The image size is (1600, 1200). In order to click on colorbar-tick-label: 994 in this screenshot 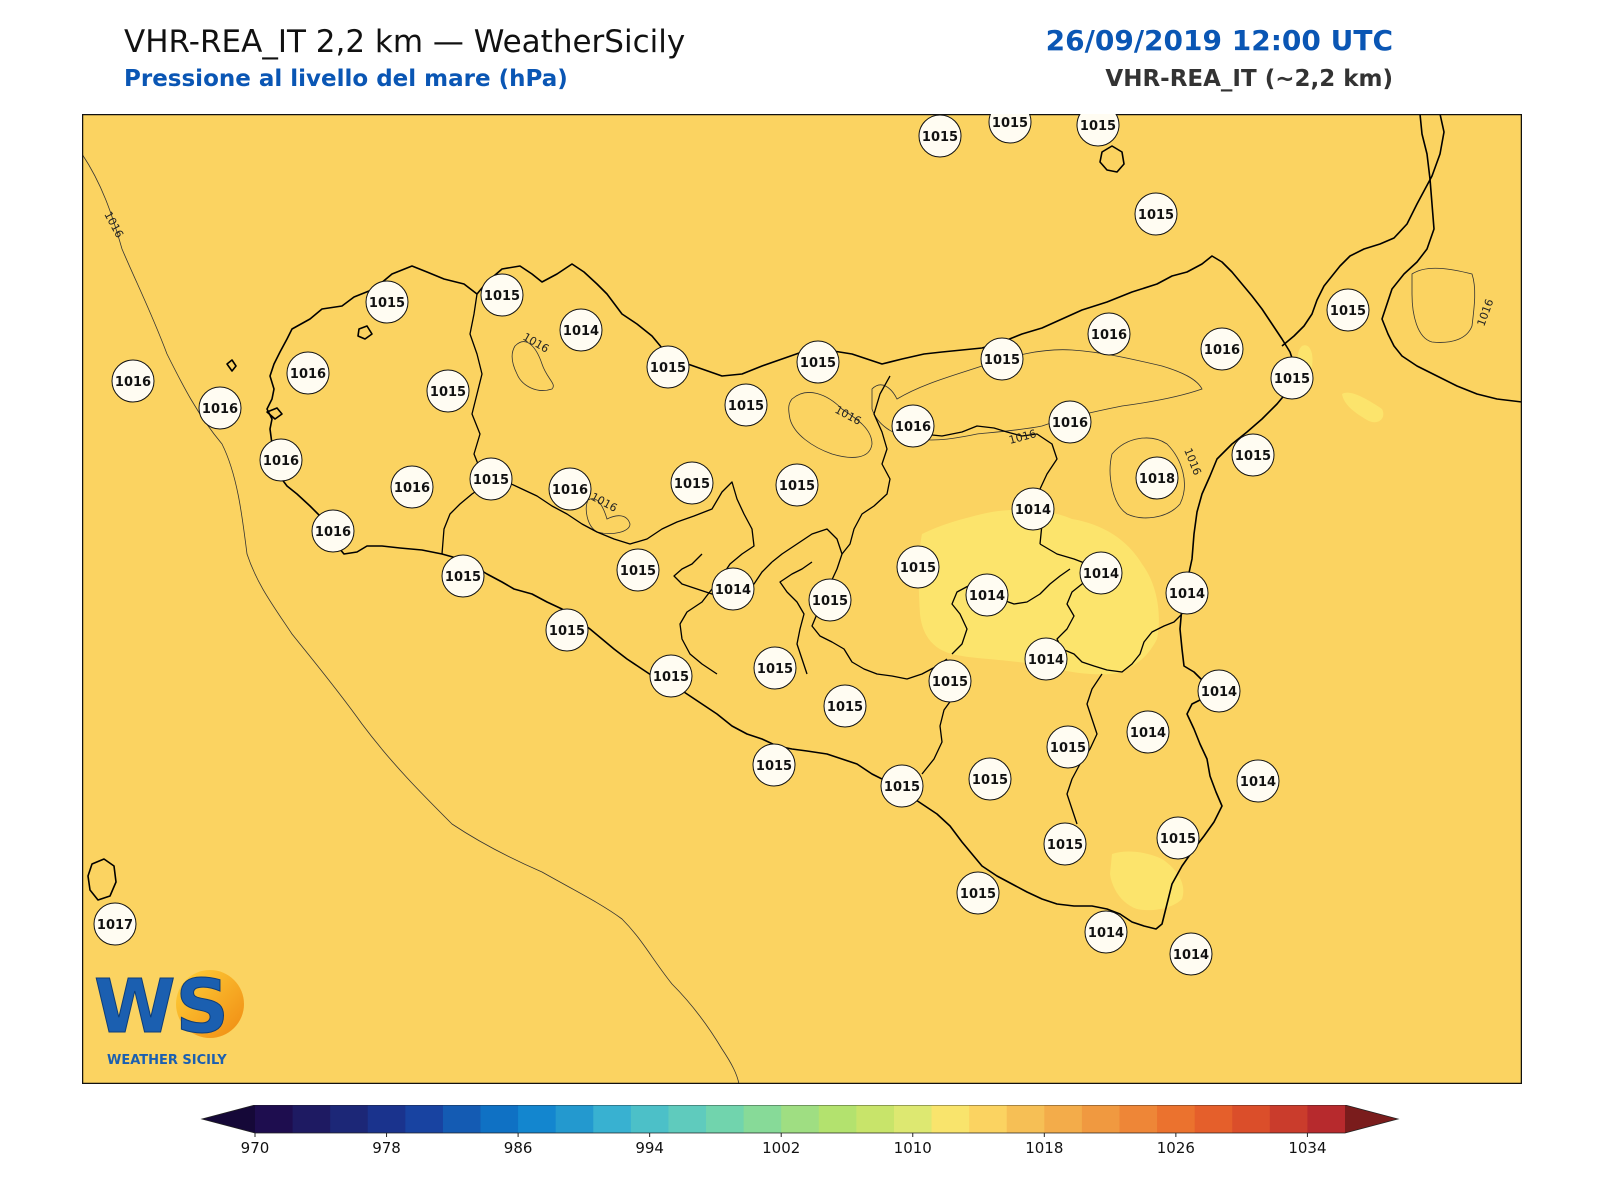, I will do `click(649, 1148)`.